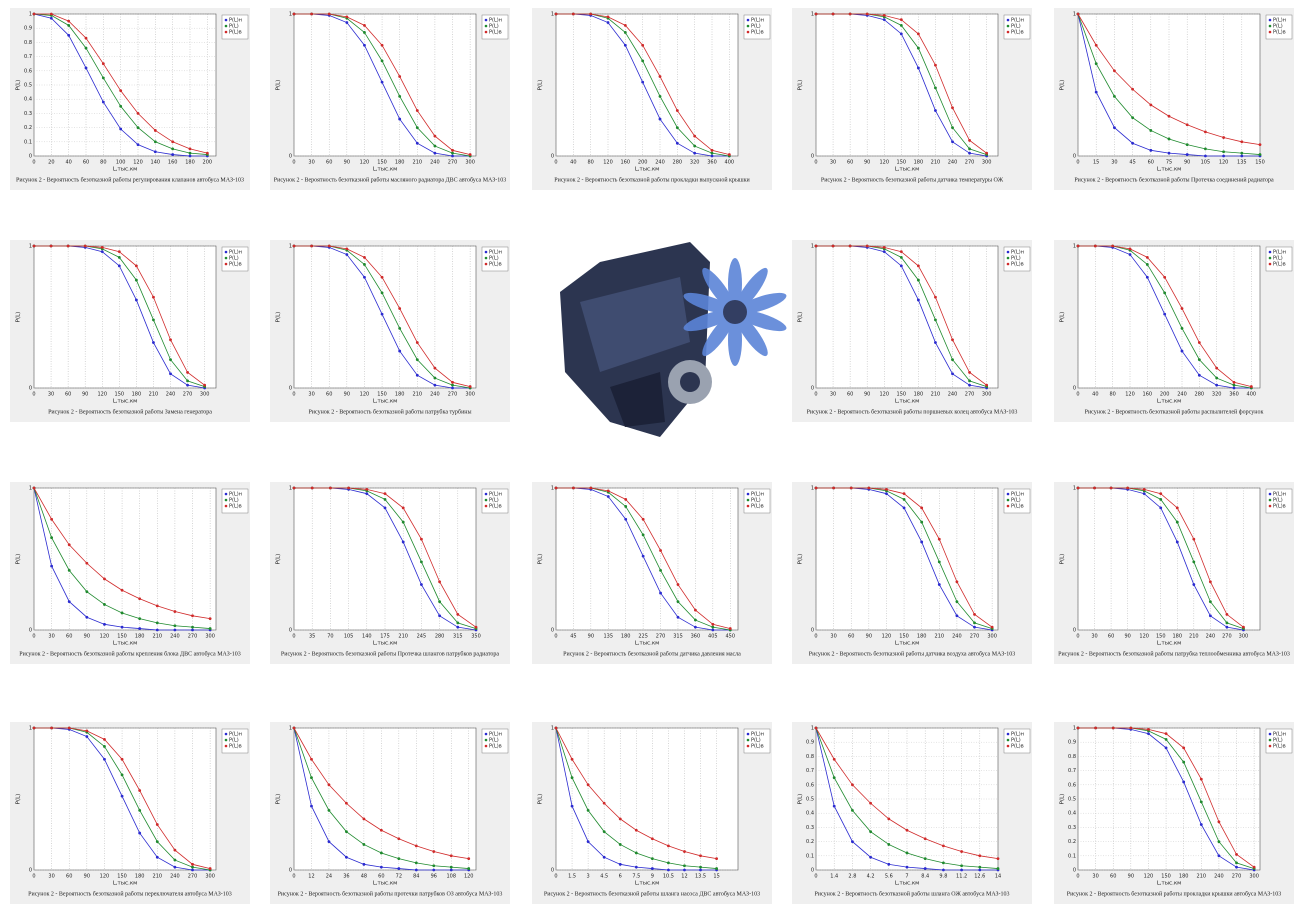 The height and width of the screenshot is (904, 1302). What do you see at coordinates (1074, 157) in the screenshot?
I see `y-tick-label: 0` at bounding box center [1074, 157].